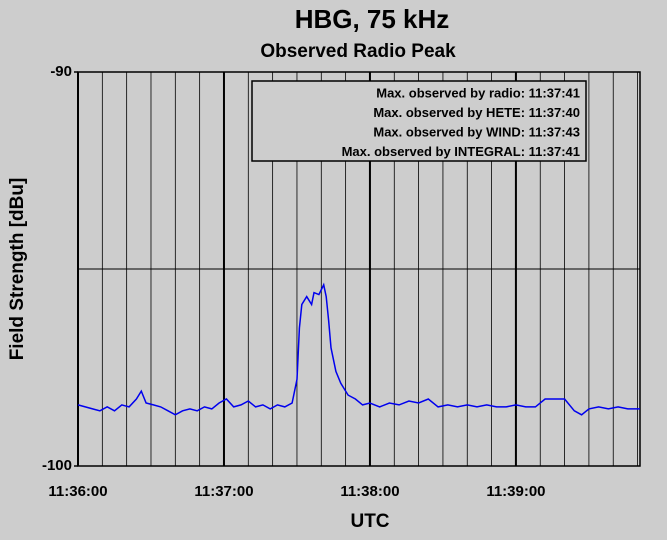 The image size is (667, 540). Describe the element at coordinates (223, 491) in the screenshot. I see `x-tick-label: 11:37:00` at that location.